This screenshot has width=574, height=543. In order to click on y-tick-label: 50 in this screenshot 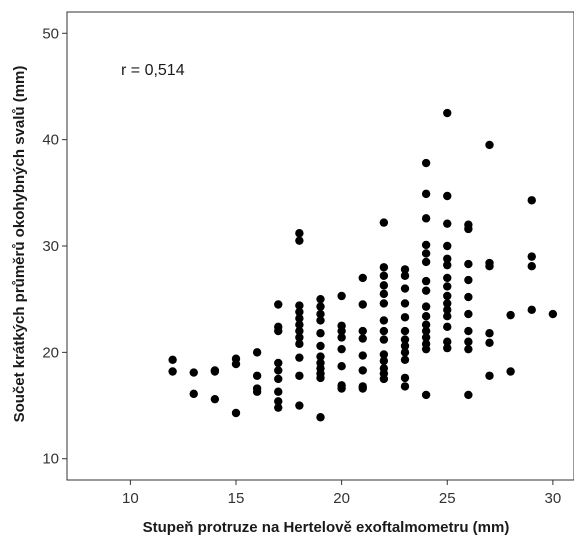, I will do `click(50, 33)`.